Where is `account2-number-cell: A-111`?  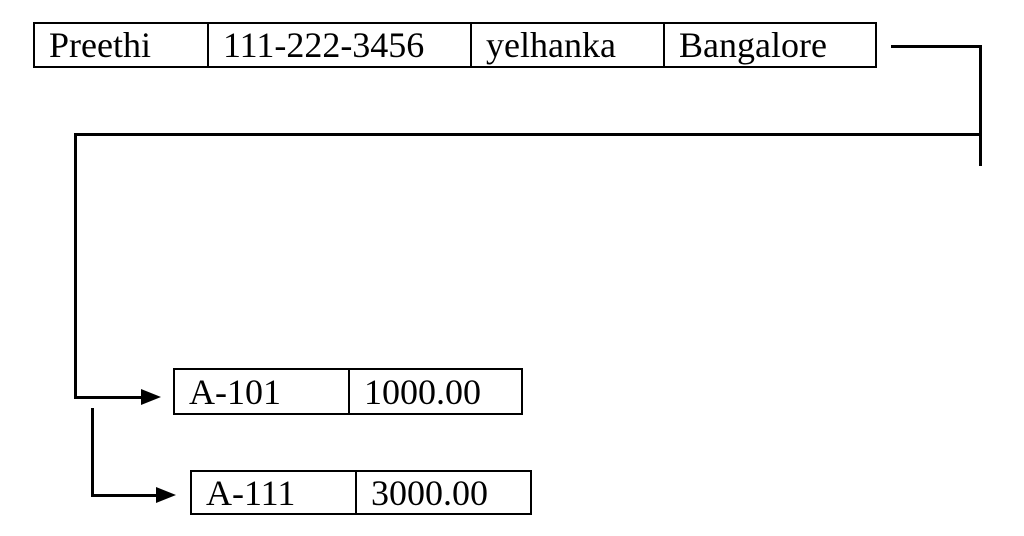 account2-number-cell: A-111 is located at coordinates (274, 492).